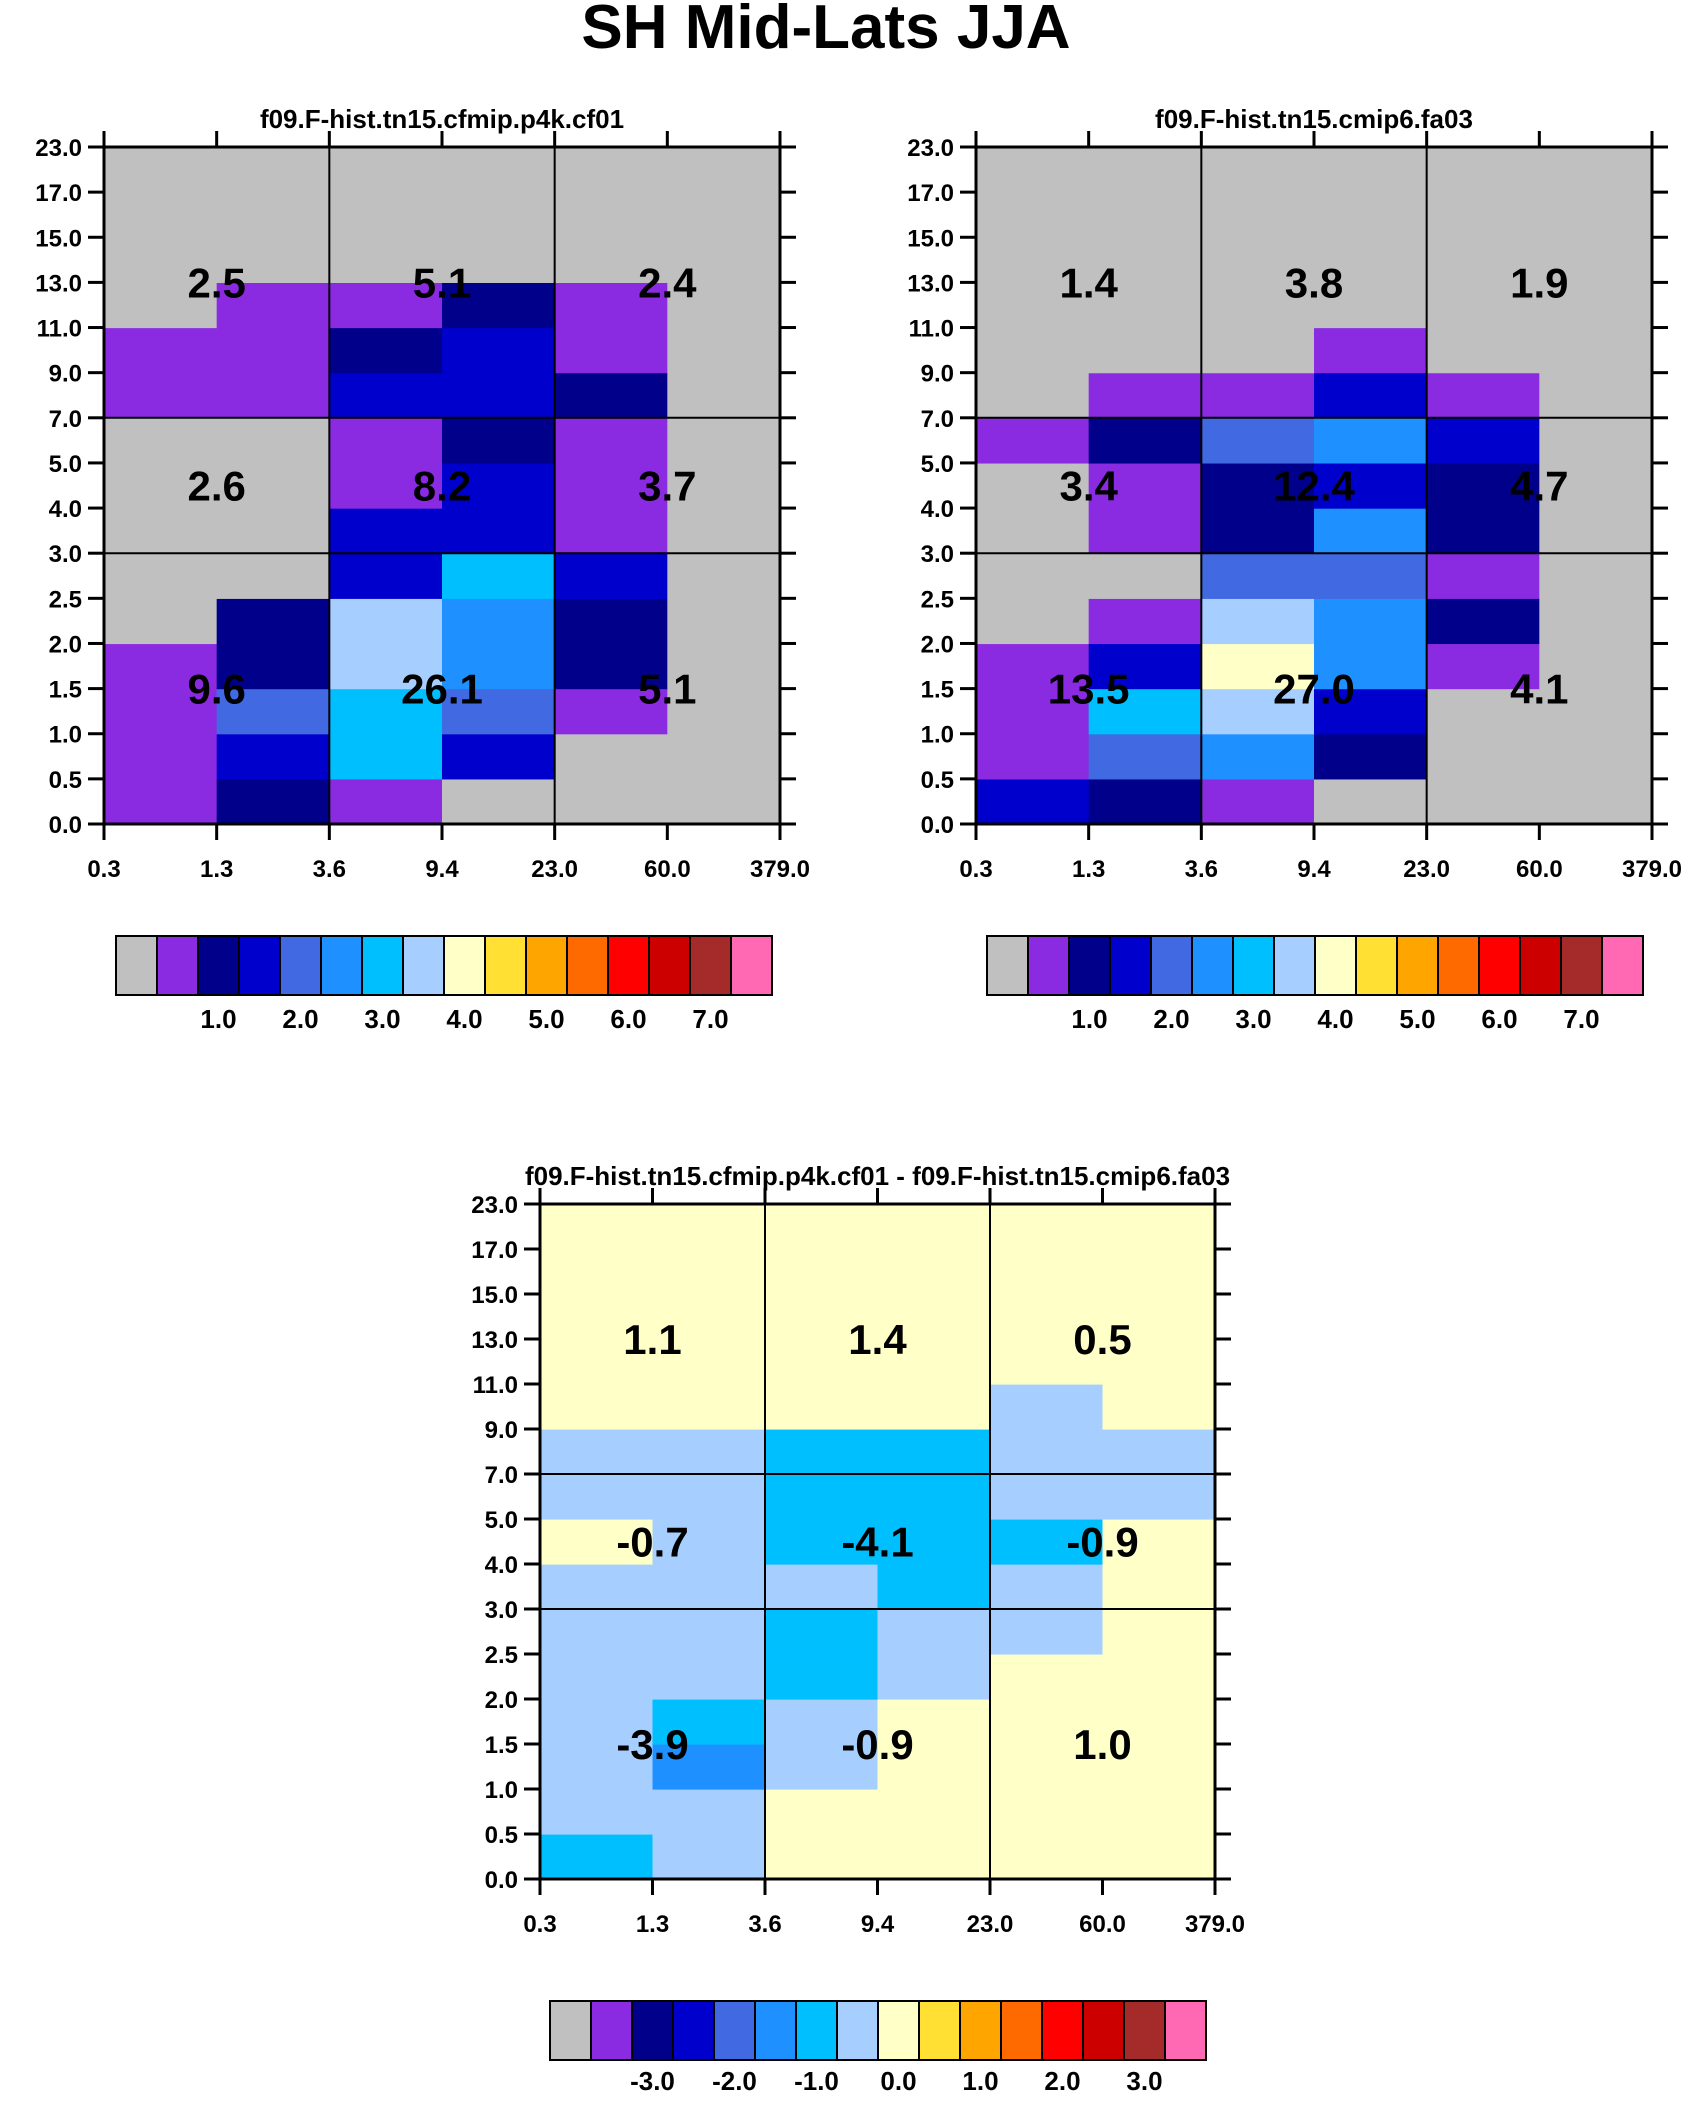 The height and width of the screenshot is (2103, 1696). I want to click on colorbar-label: 3.0, so click(382, 1019).